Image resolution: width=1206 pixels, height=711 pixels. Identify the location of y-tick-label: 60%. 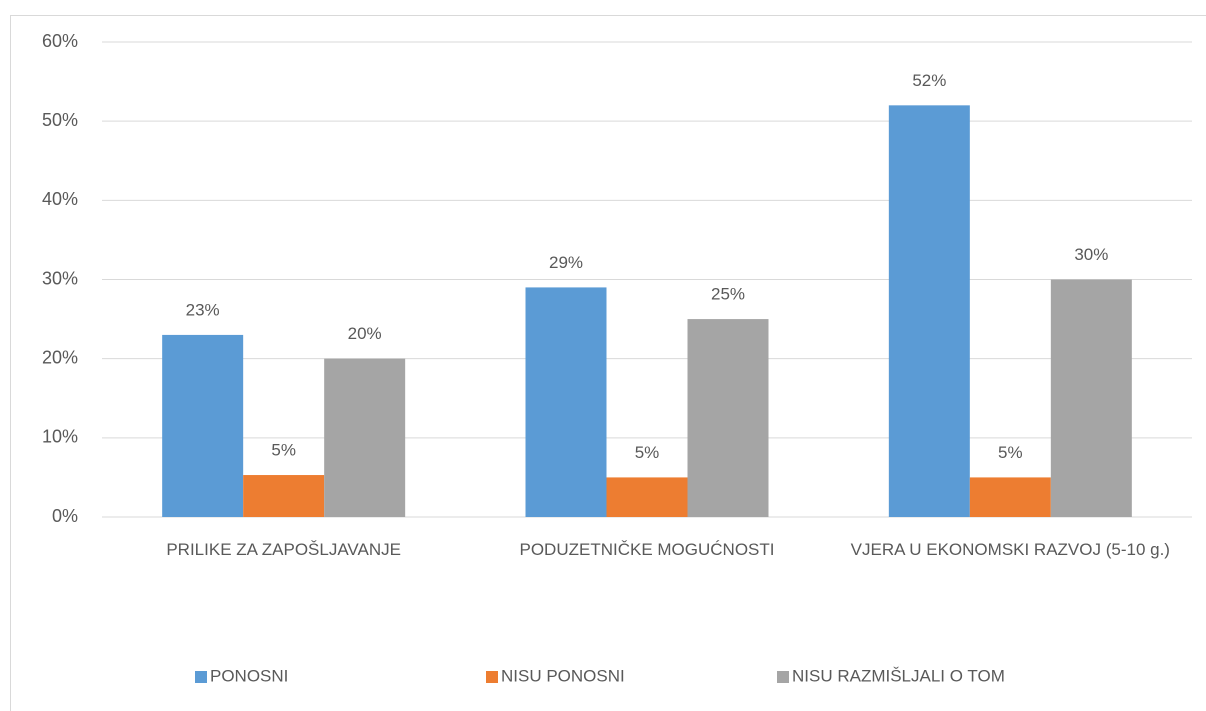
(60, 41).